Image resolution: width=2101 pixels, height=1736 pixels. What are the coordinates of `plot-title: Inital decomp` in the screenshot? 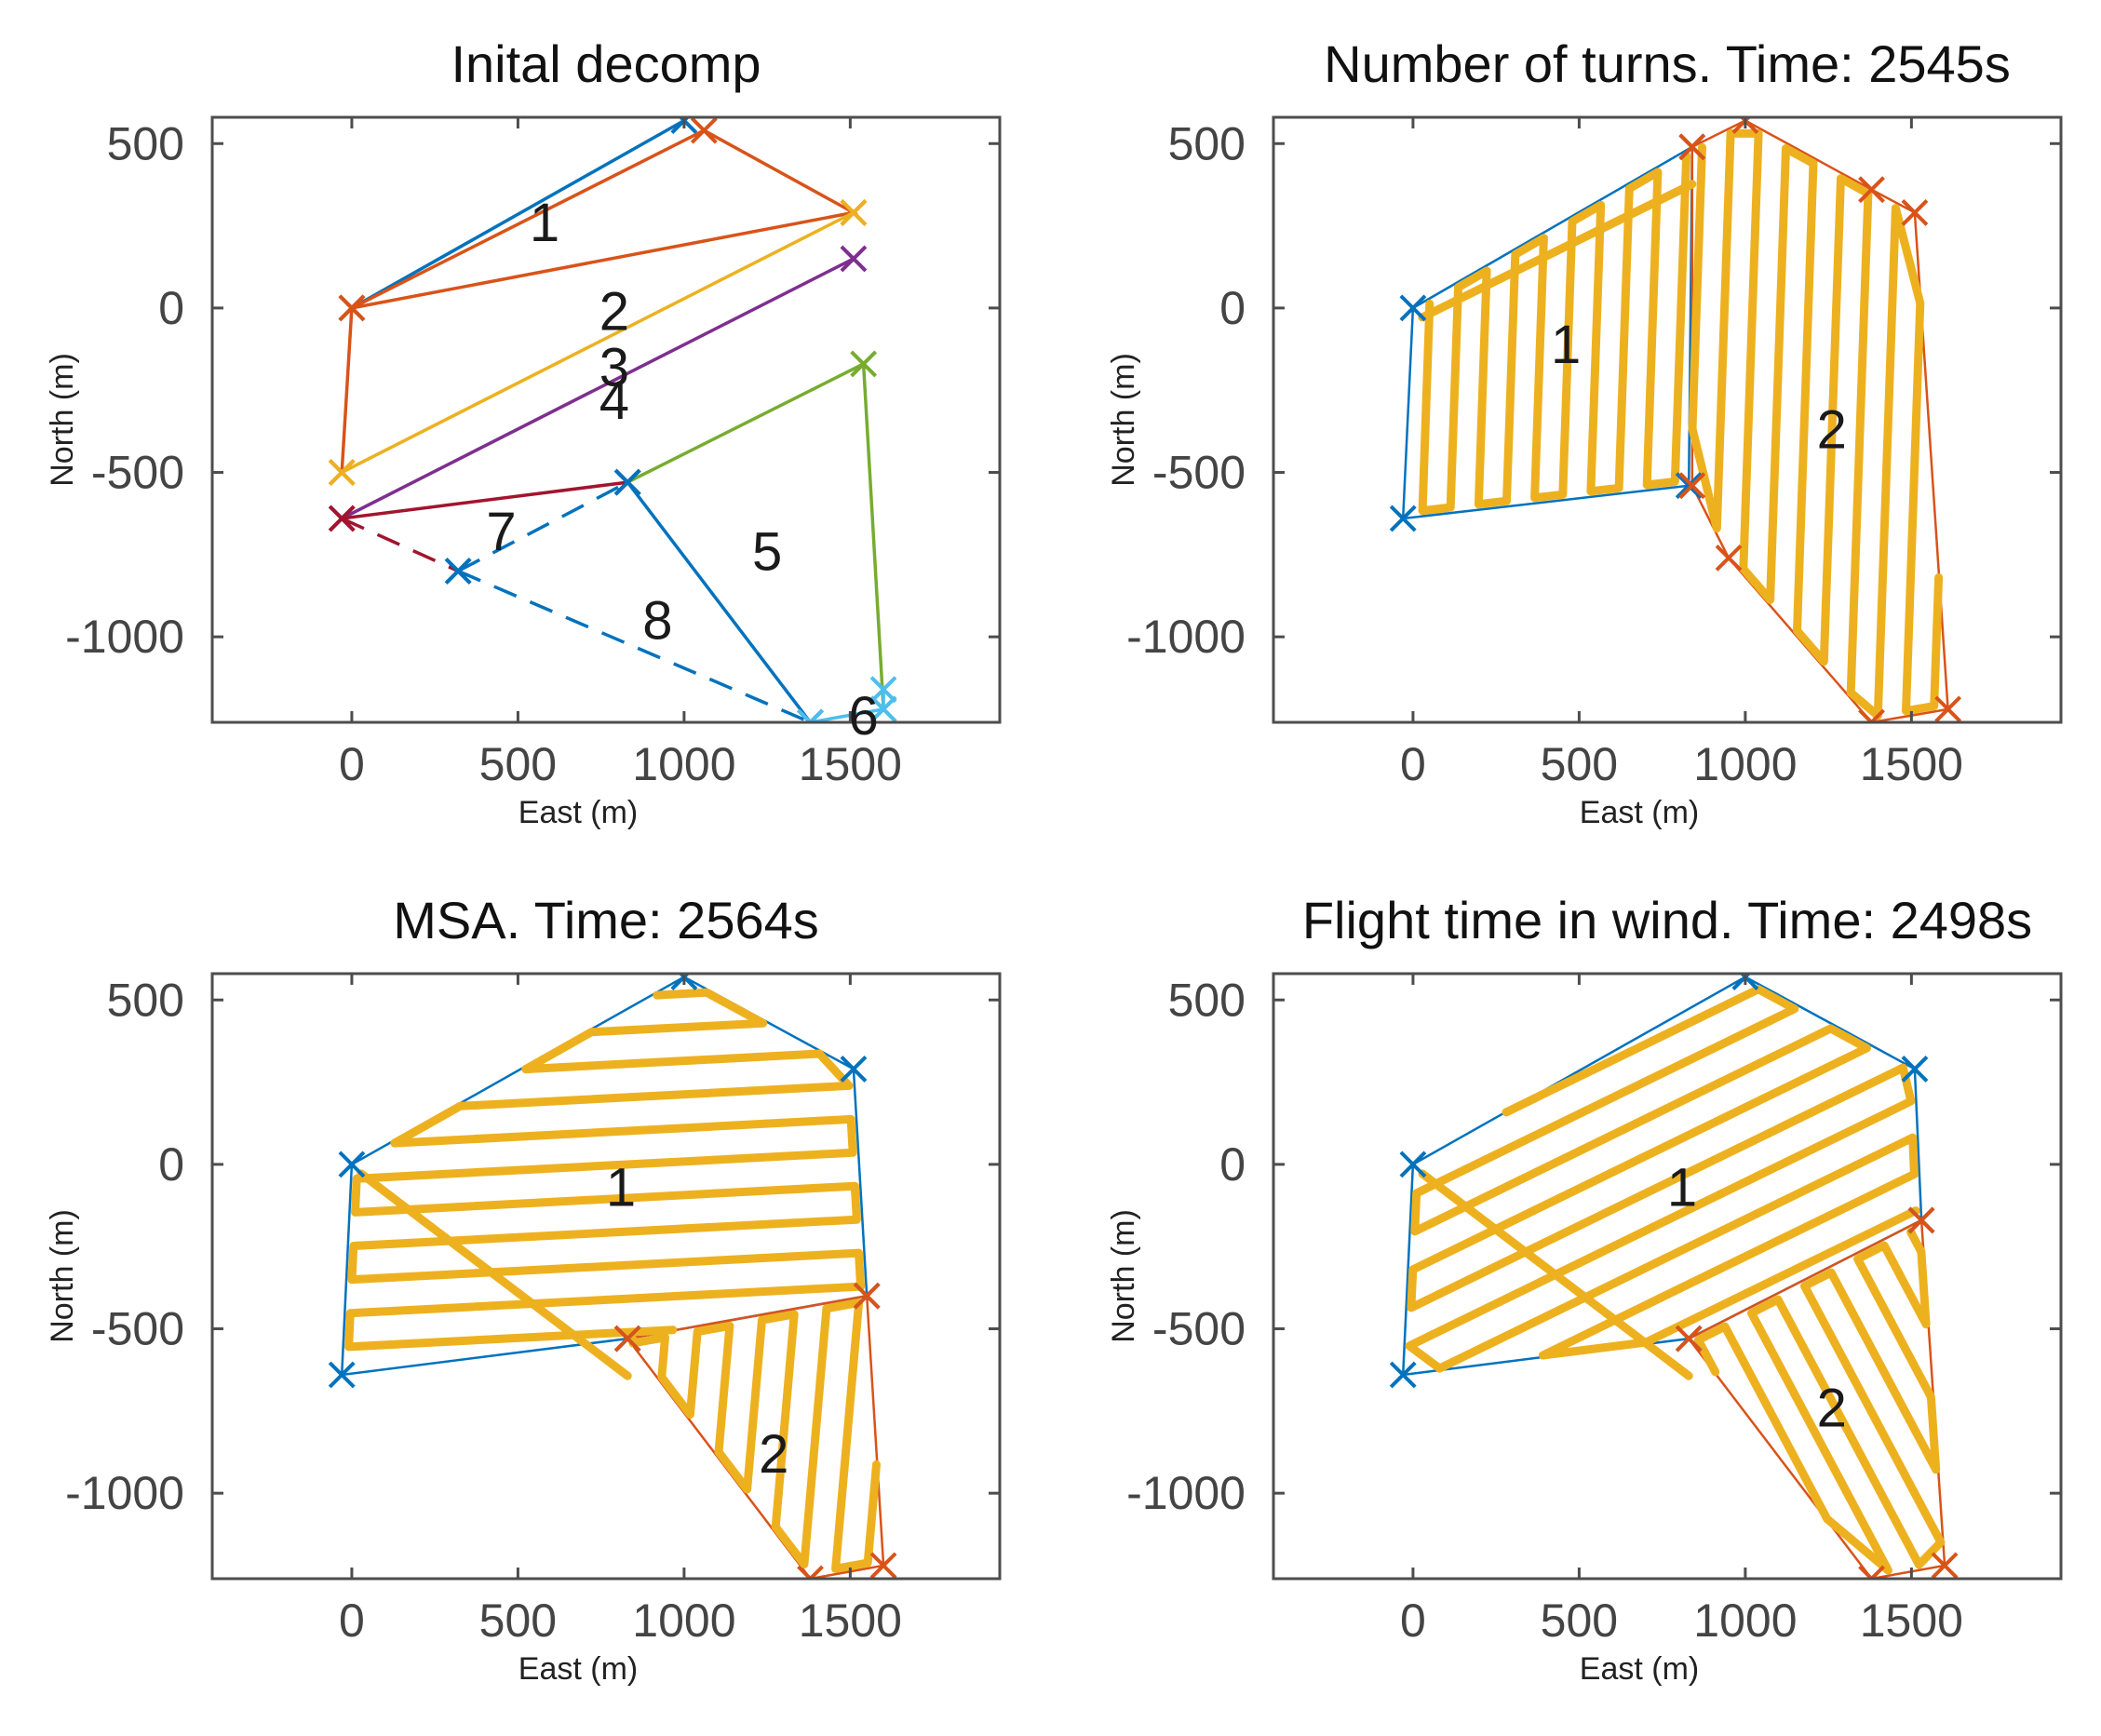 It's located at (606, 64).